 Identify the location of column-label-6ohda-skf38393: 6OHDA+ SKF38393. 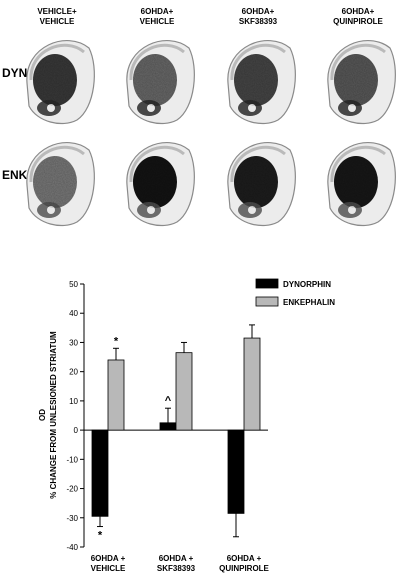
(258, 16).